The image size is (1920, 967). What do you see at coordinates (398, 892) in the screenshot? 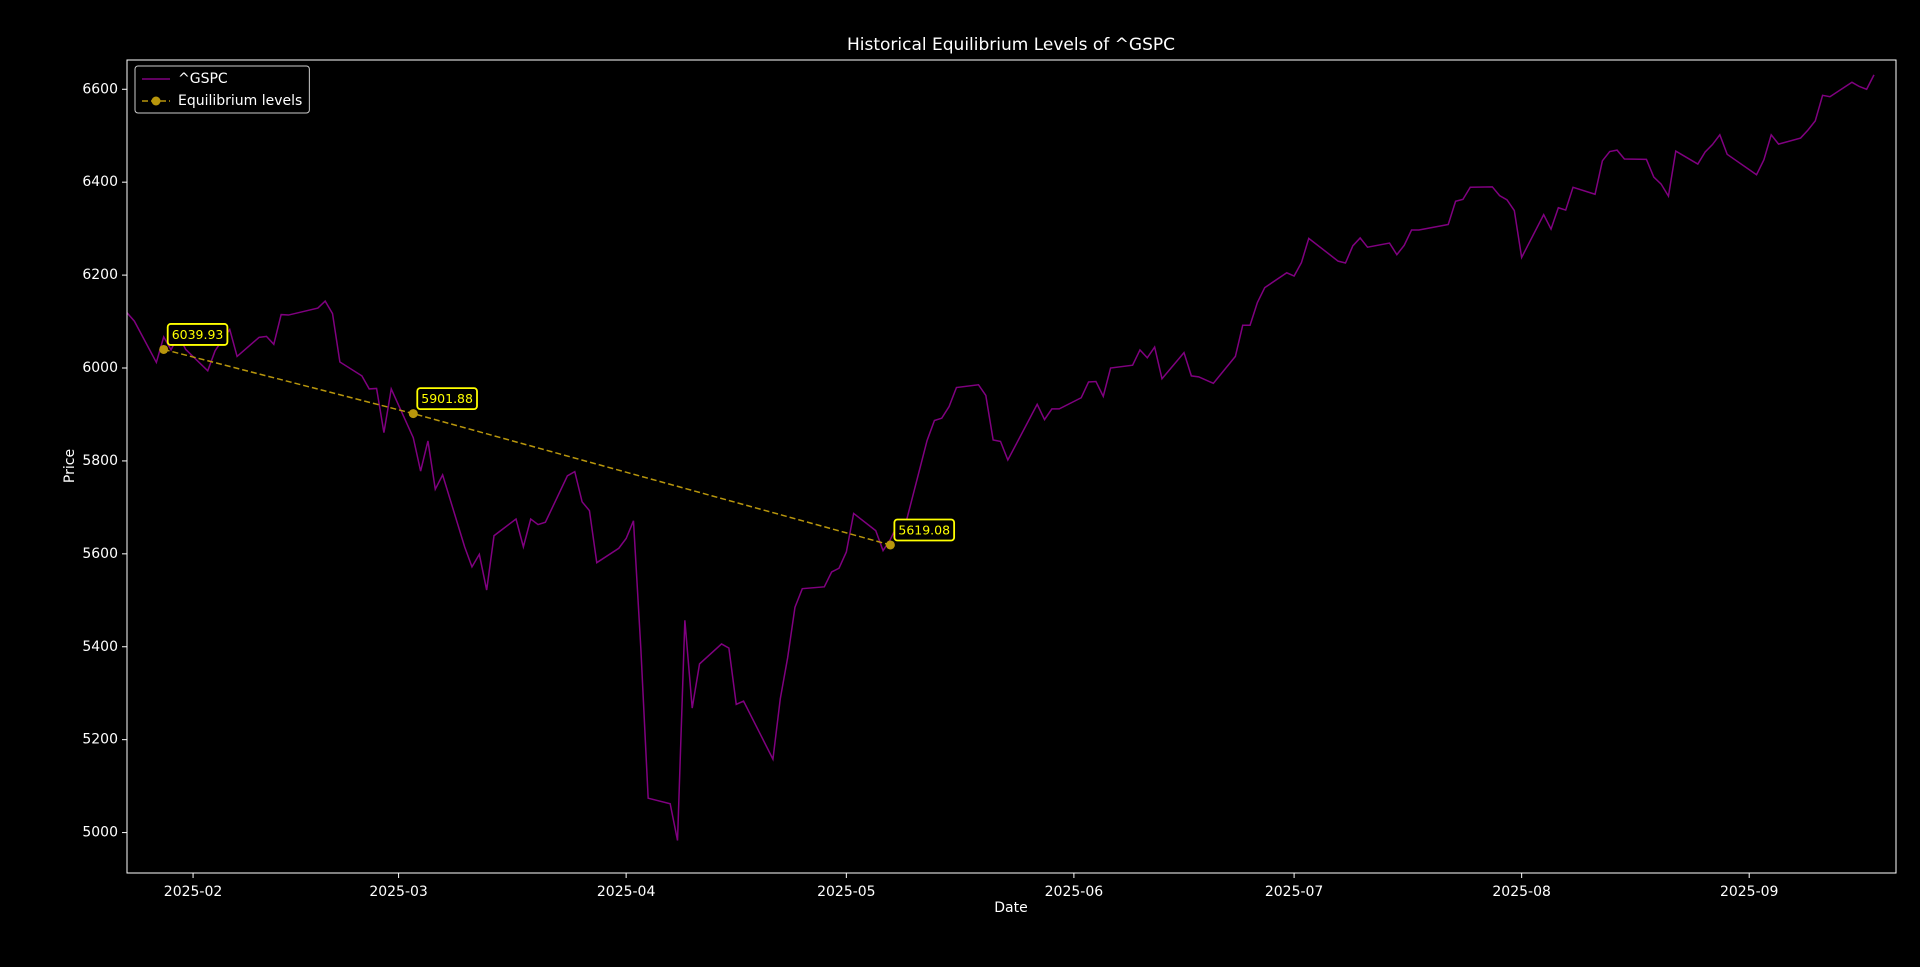
I see `x-tick-label: 2025-03` at bounding box center [398, 892].